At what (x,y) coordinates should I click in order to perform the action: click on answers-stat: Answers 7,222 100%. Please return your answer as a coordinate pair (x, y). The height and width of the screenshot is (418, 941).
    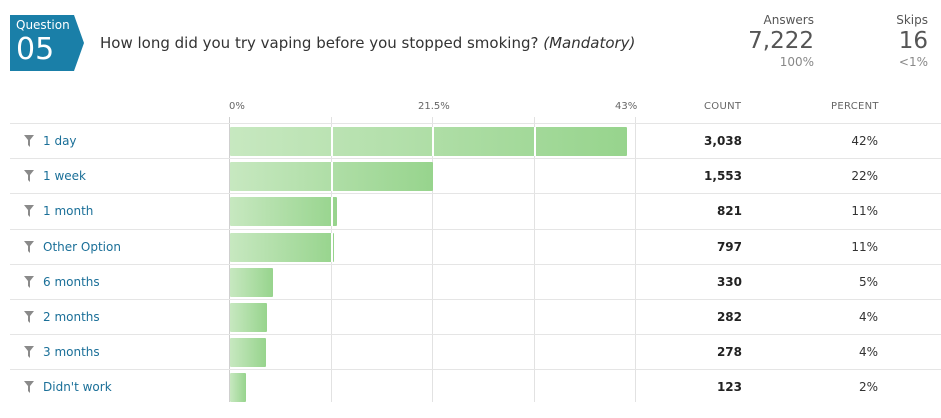
    Looking at the image, I should click on (781, 41).